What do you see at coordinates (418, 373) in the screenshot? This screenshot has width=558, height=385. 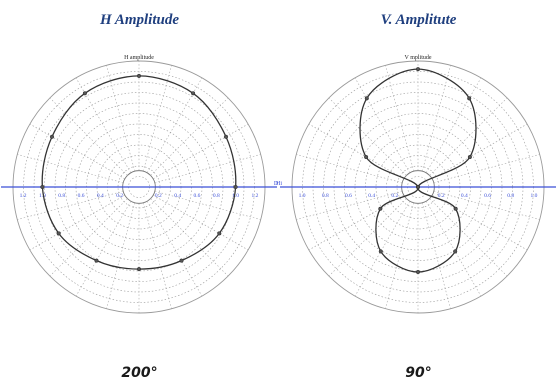 I see `v-angle-readout: 90°` at bounding box center [418, 373].